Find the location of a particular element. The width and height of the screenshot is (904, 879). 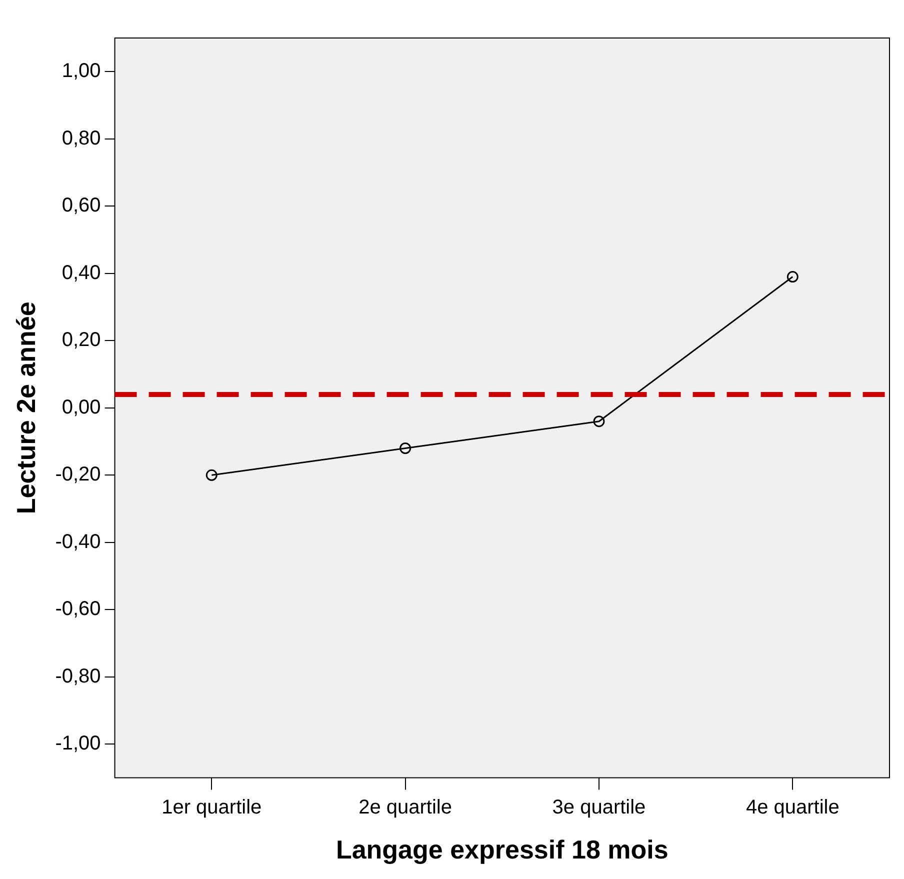

y-tick-label: 0,40 is located at coordinates (81, 273).